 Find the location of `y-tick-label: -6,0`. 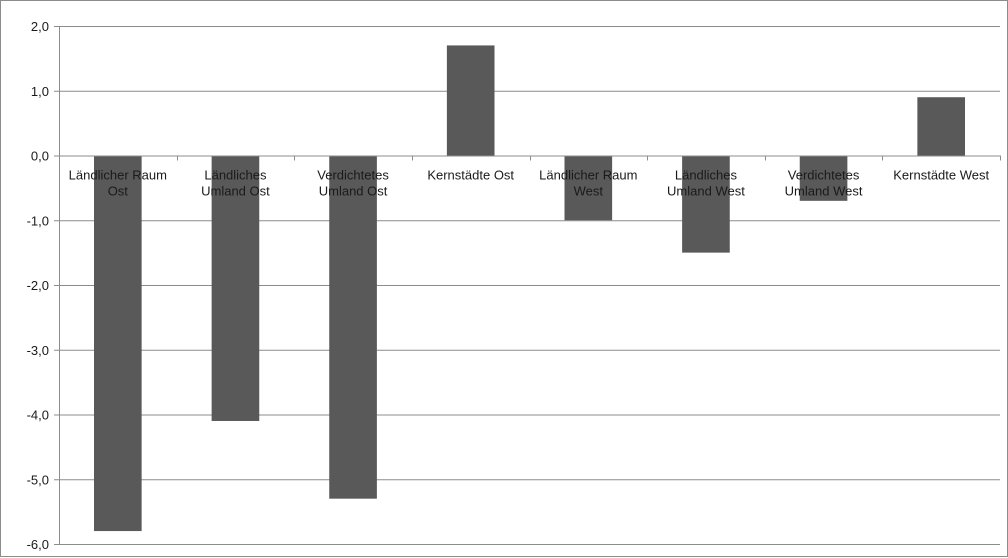

y-tick-label: -6,0 is located at coordinates (38, 544).